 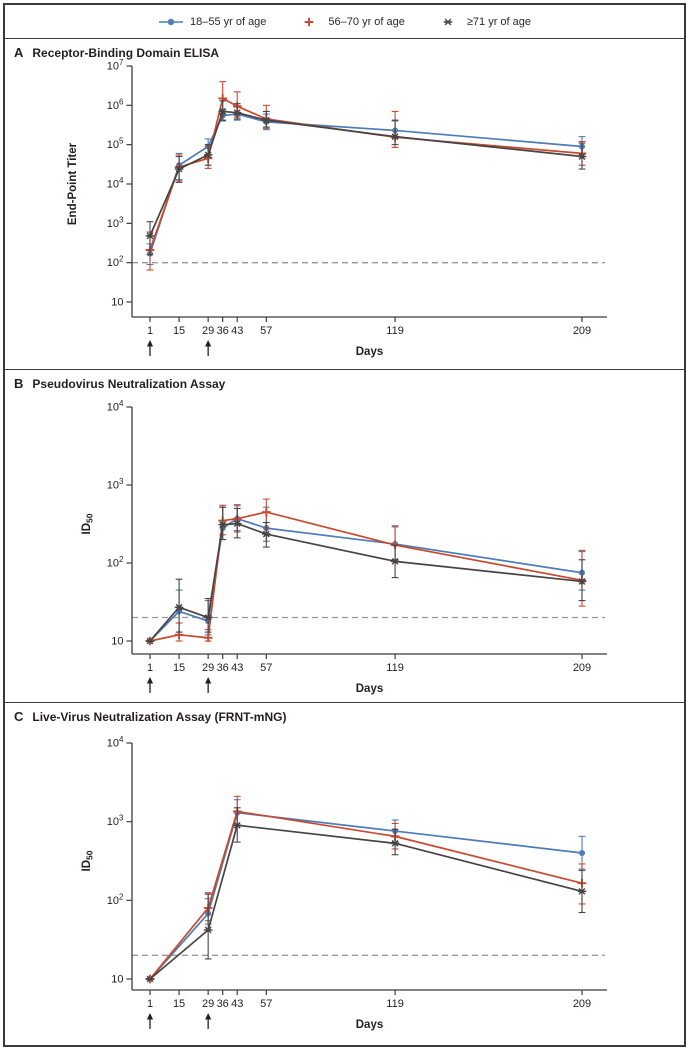 What do you see at coordinates (19, 383) in the screenshot?
I see `panel-letter: B` at bounding box center [19, 383].